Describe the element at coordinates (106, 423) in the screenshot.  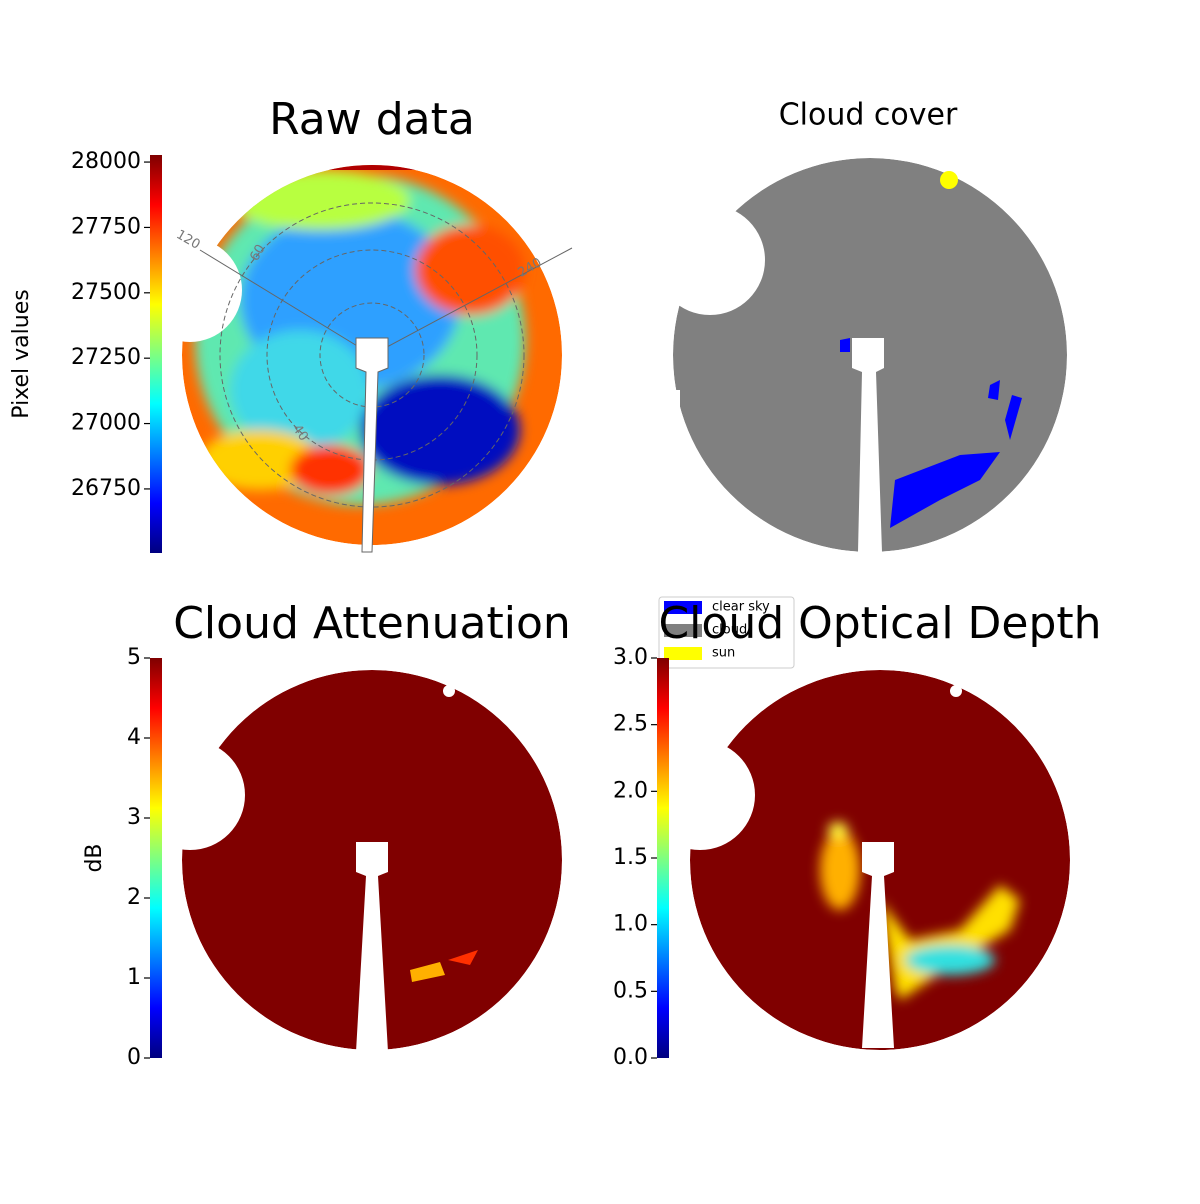
I see `colorbar-tick-label: 27000` at that location.